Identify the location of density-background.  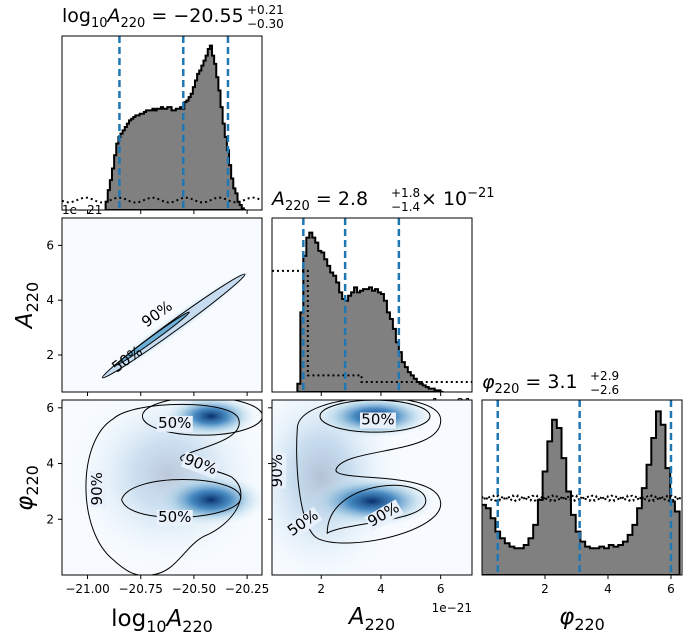
(162, 305).